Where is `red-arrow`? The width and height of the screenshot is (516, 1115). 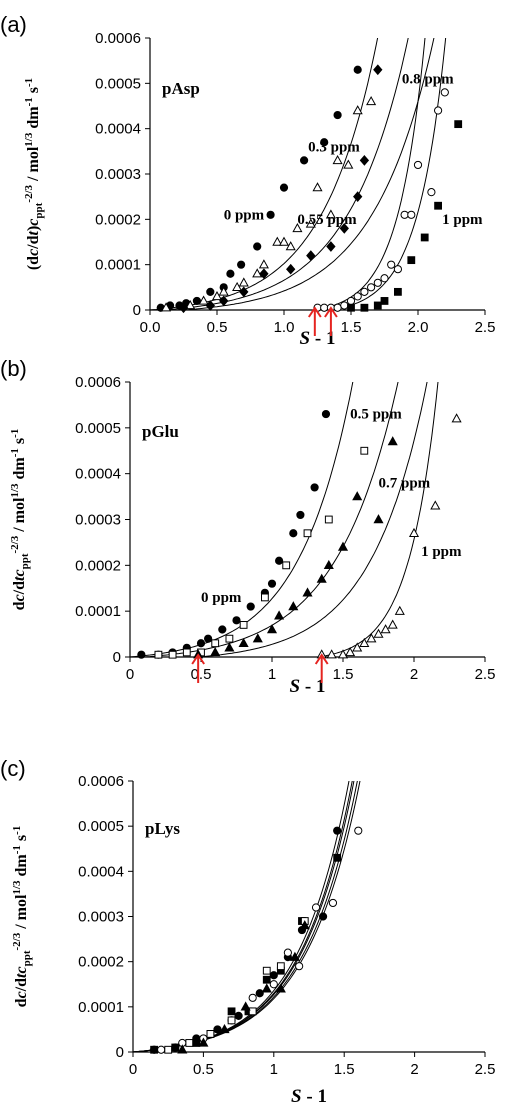 red-arrow is located at coordinates (314, 321).